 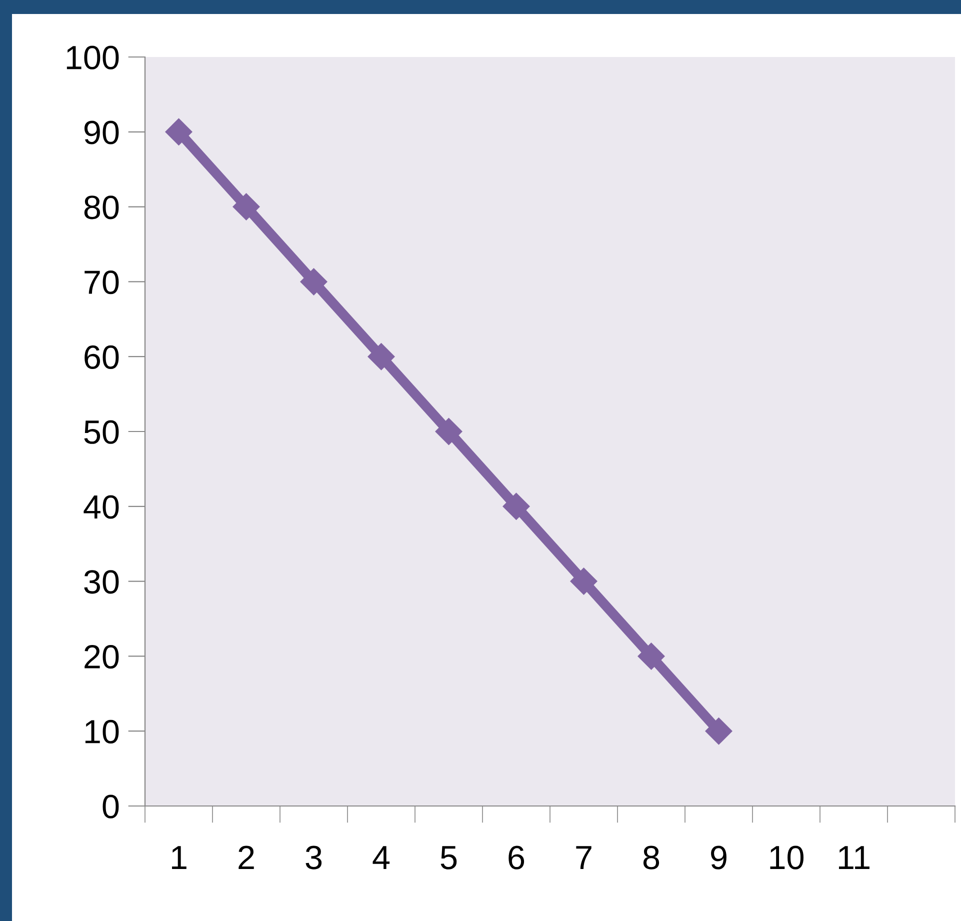 I want to click on y-tick-label: 60, so click(x=101, y=357).